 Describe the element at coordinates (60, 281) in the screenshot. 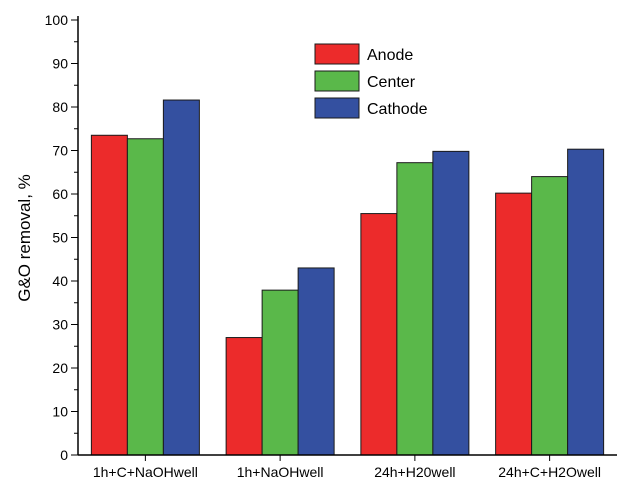

I see `y-tick-label: 40` at that location.